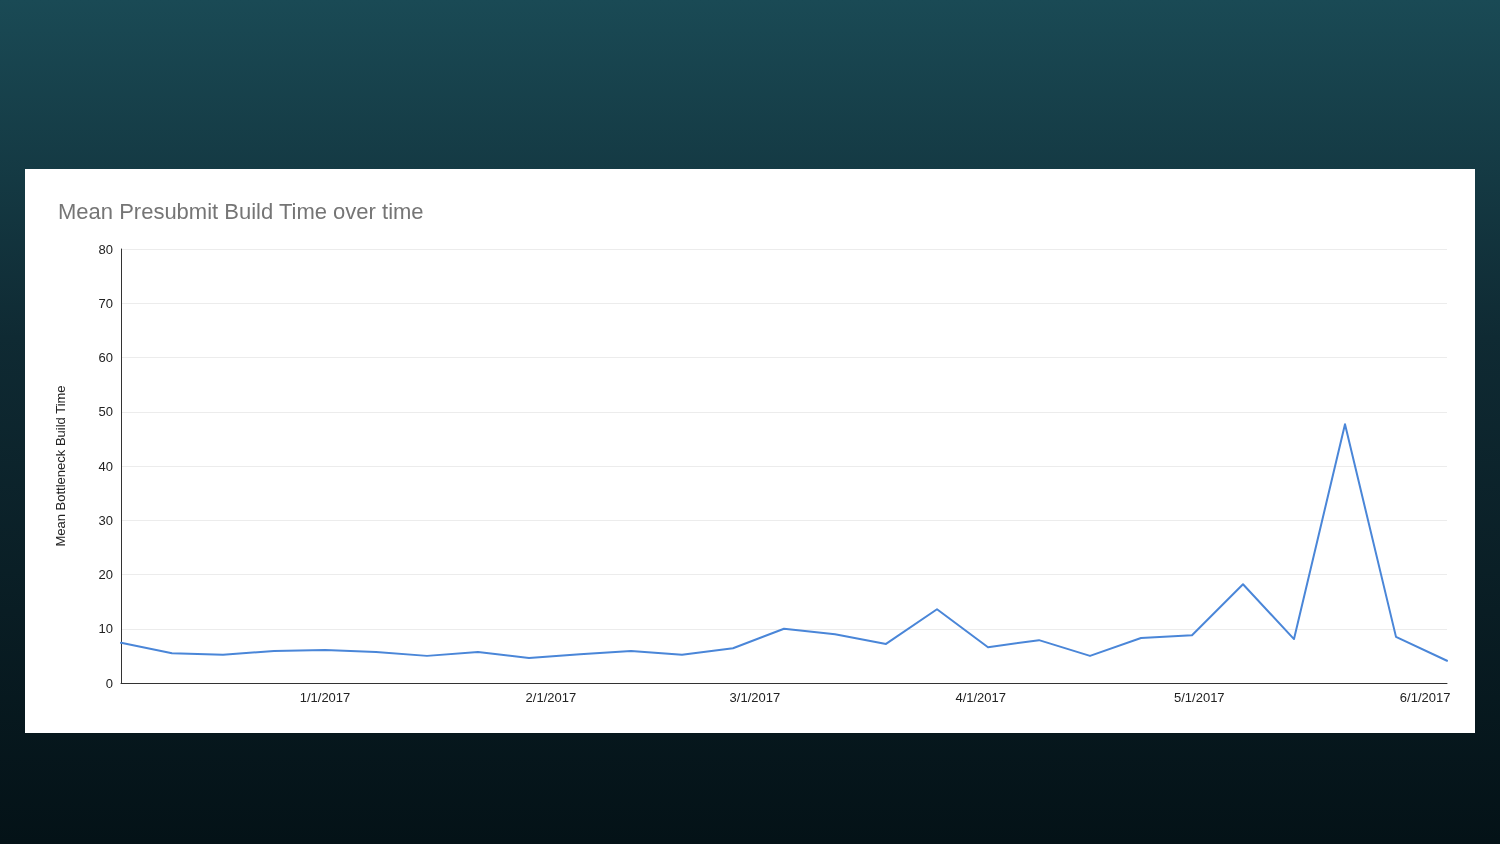  Describe the element at coordinates (105, 466) in the screenshot. I see `y-tick-label: 40` at that location.